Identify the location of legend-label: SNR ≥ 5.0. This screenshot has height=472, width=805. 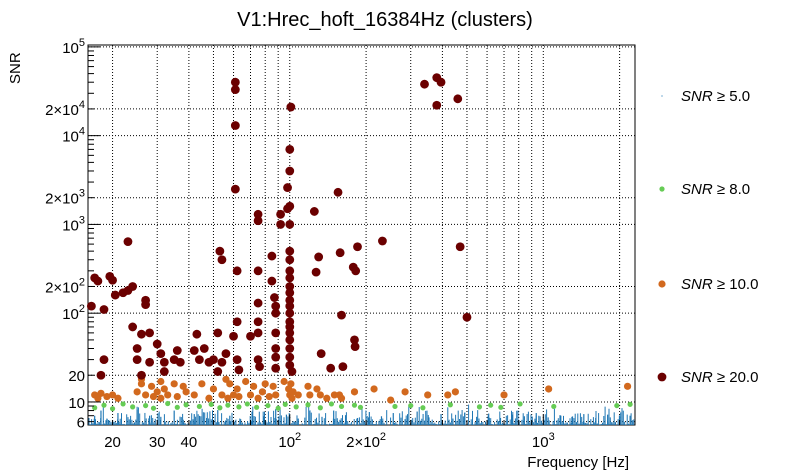
(715, 96).